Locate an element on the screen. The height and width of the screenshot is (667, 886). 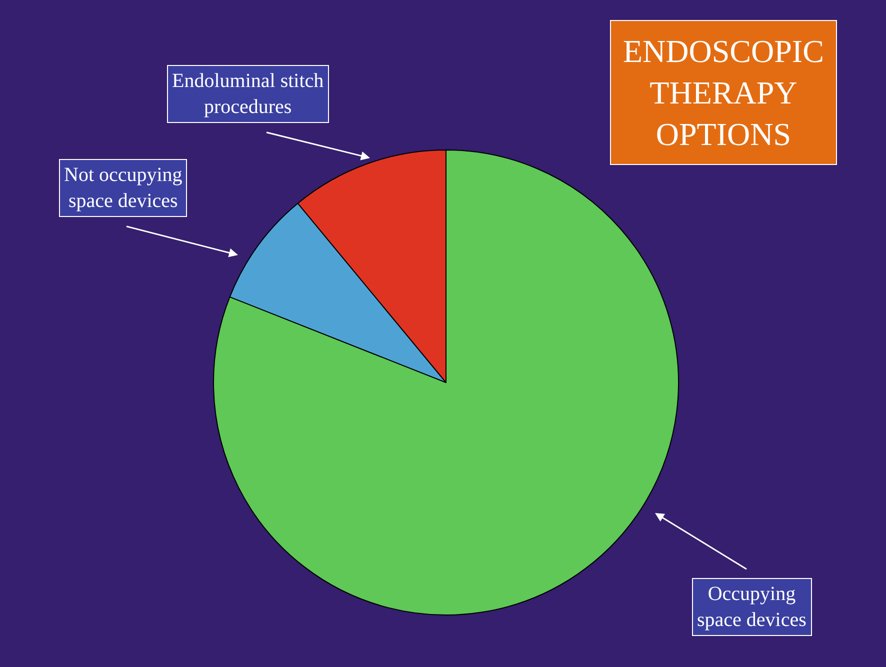
chart-title: ENDOSCOPIC THERAPY OPTIONS is located at coordinates (723, 92).